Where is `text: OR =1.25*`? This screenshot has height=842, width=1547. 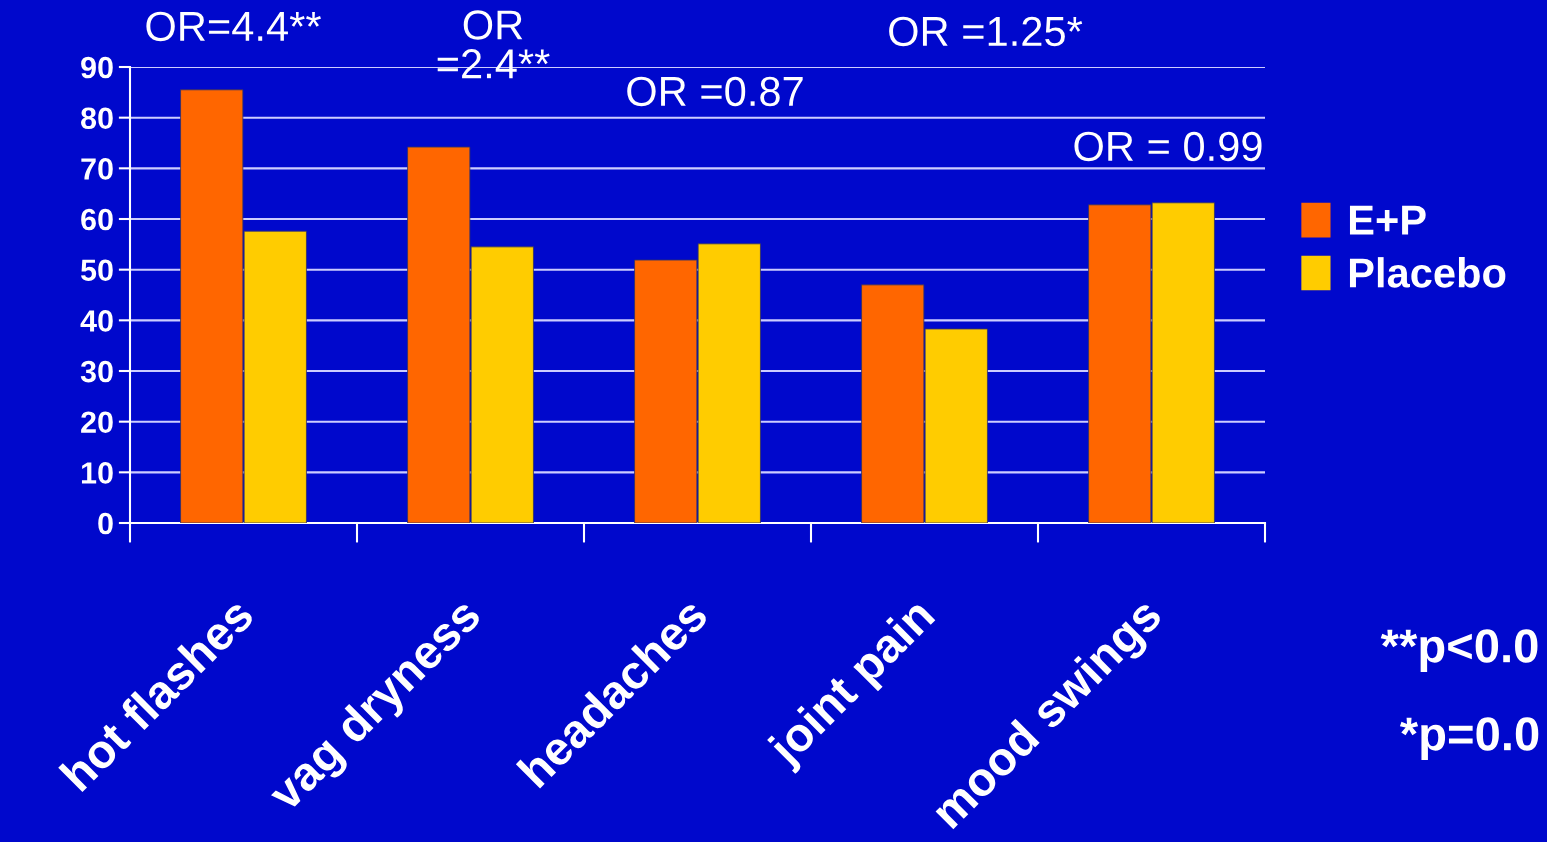
text: OR =1.25* is located at coordinates (986, 31).